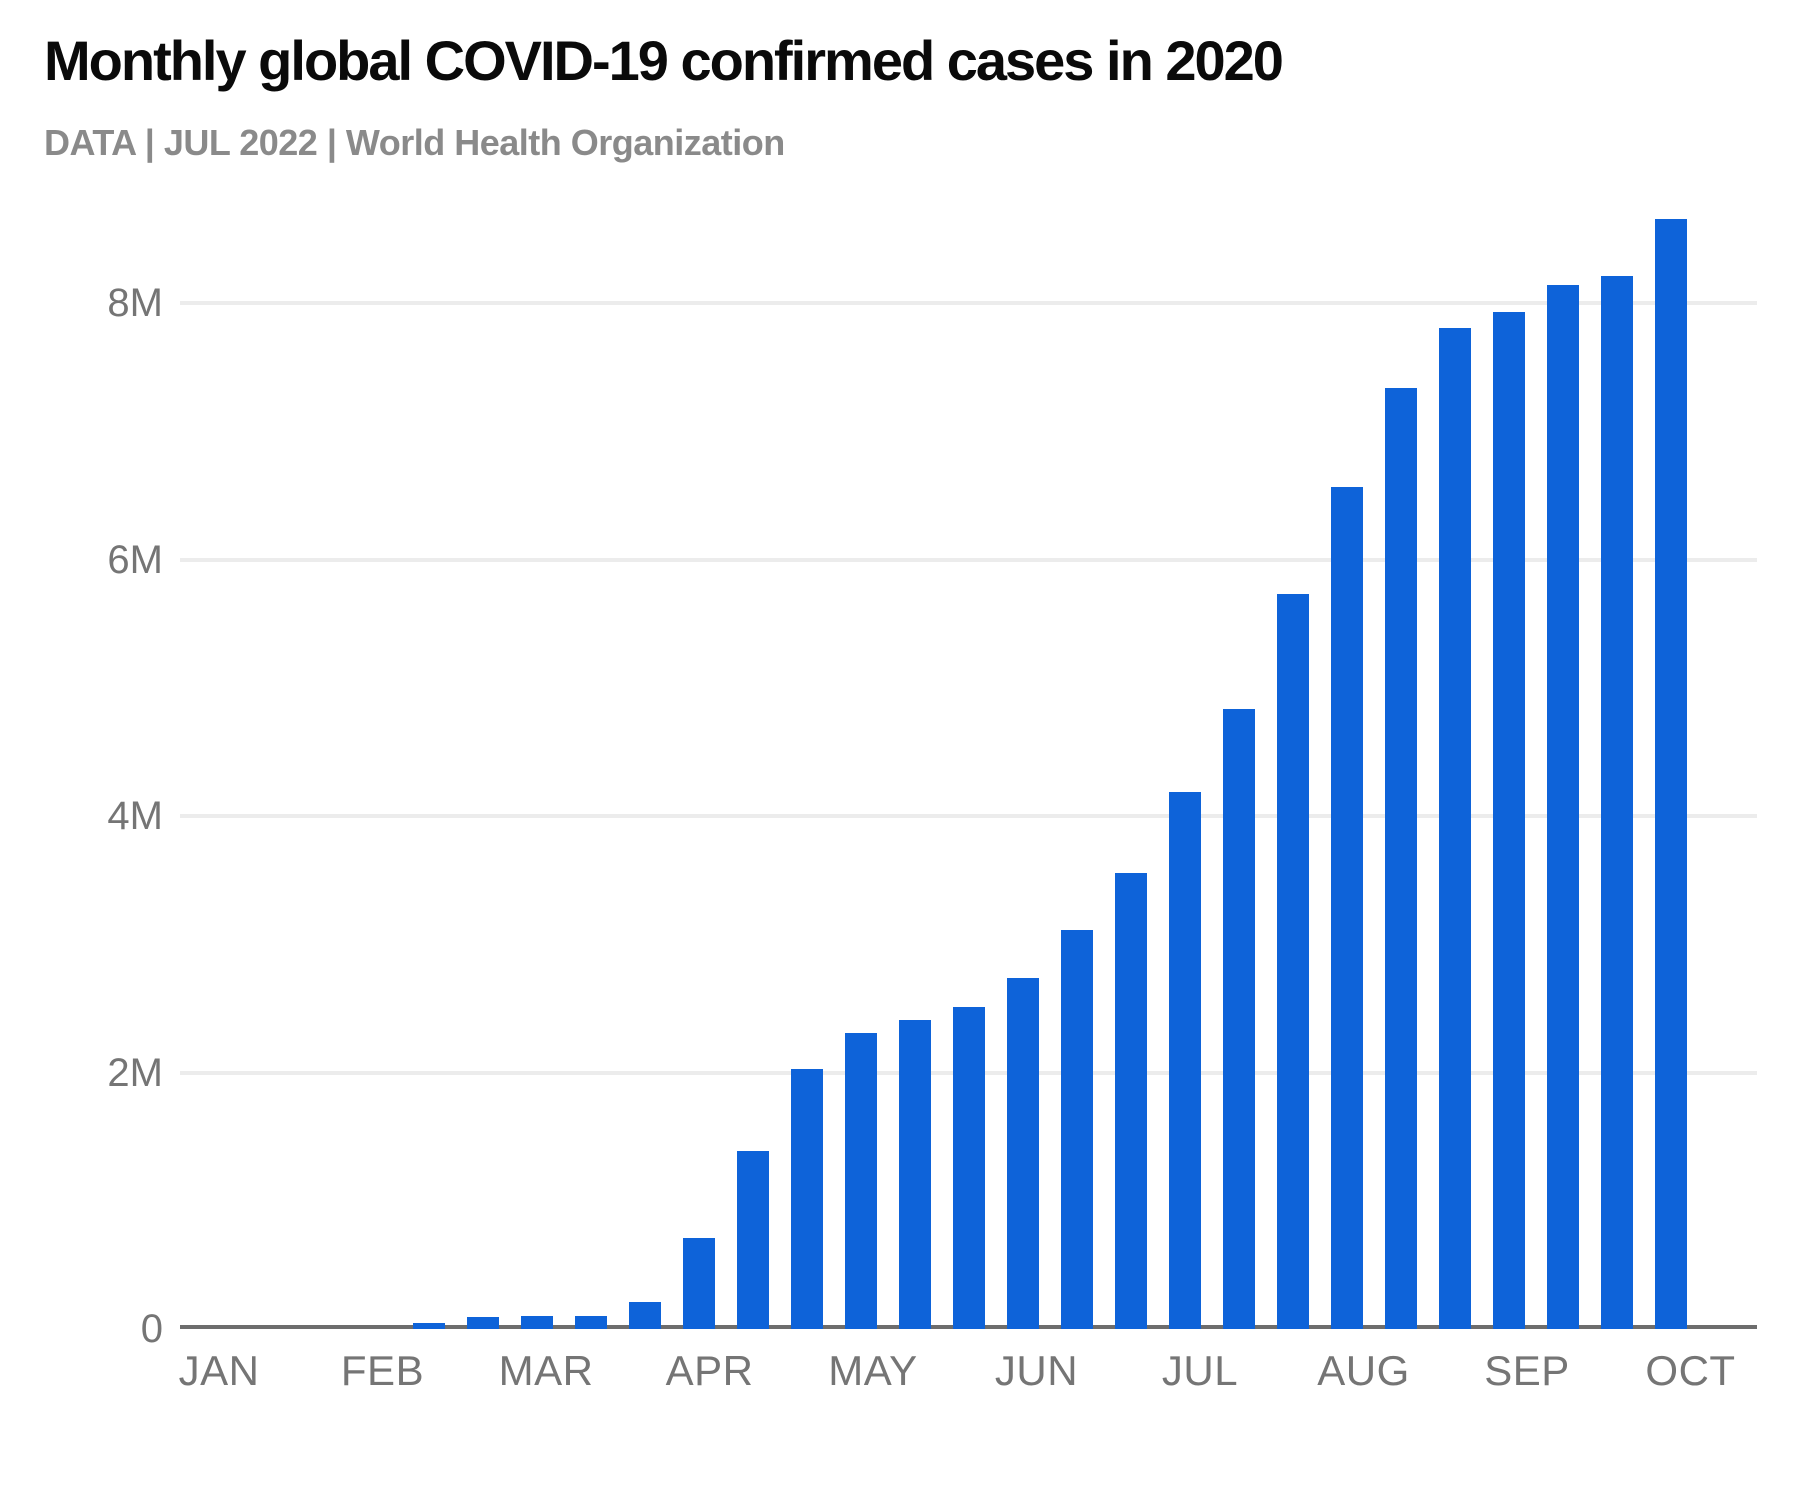 The width and height of the screenshot is (1800, 1500). What do you see at coordinates (1036, 1370) in the screenshot?
I see `x-axis-label: JUN` at bounding box center [1036, 1370].